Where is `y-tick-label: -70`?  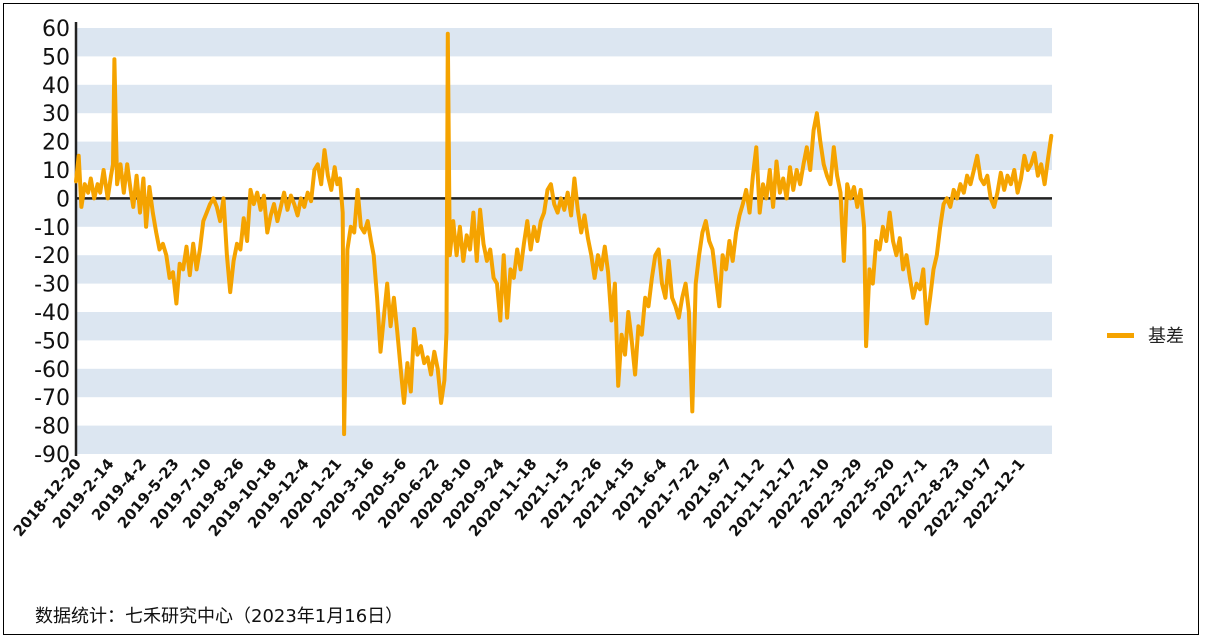 y-tick-label: -70 is located at coordinates (52, 398).